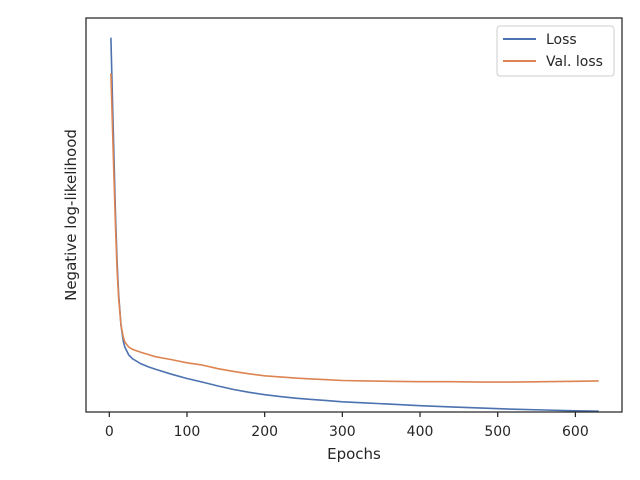 The width and height of the screenshot is (640, 480). I want to click on x-tick-label: 400, so click(420, 432).